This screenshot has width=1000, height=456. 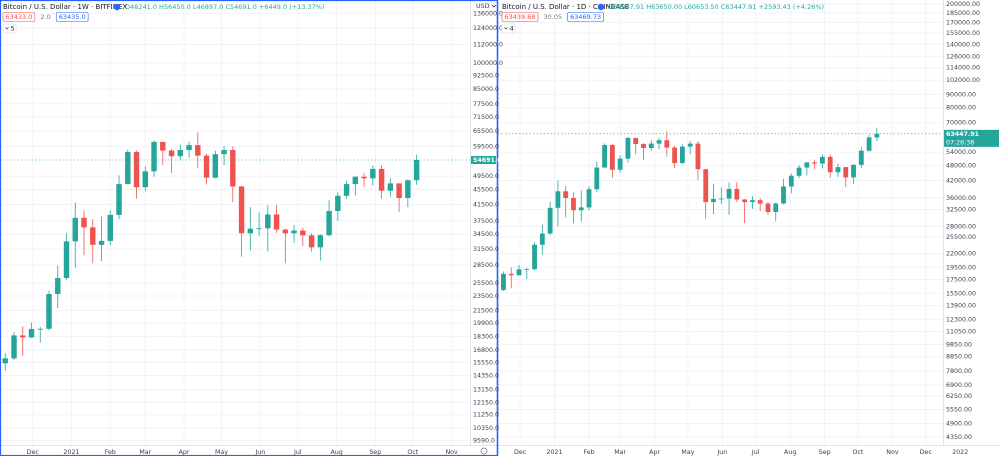 I want to click on quote-value: 63439.68, so click(x=520, y=17).